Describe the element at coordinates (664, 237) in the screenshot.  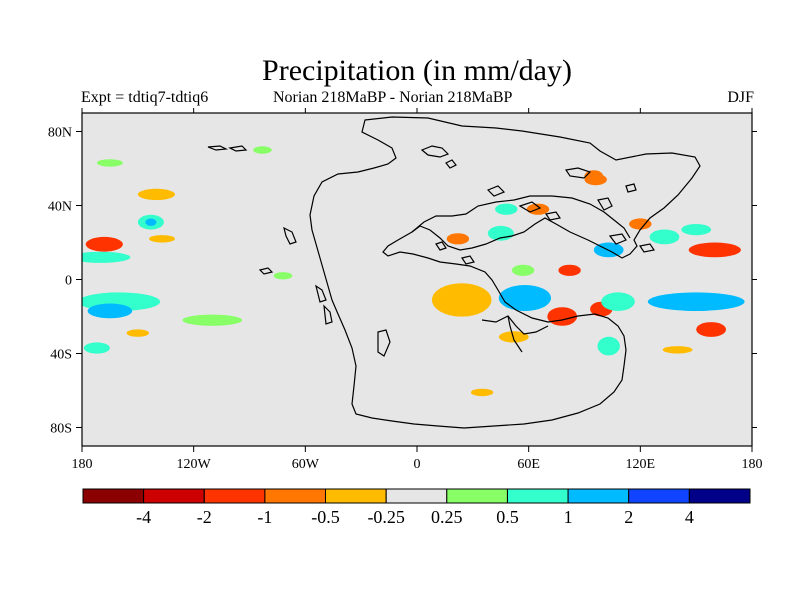
I see `region-east-asia-coast-wet` at that location.